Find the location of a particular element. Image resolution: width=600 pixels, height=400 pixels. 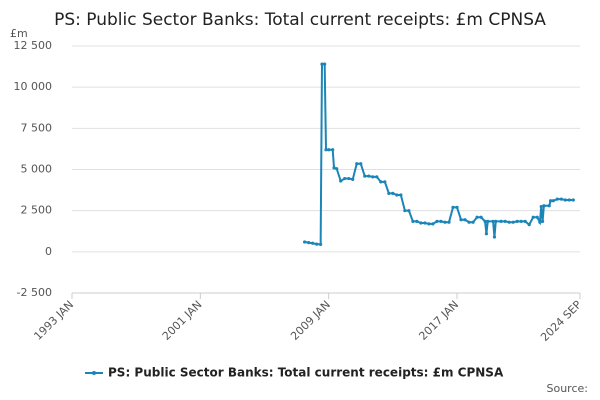

y-tick-label: 12 500 is located at coordinates (33, 45).